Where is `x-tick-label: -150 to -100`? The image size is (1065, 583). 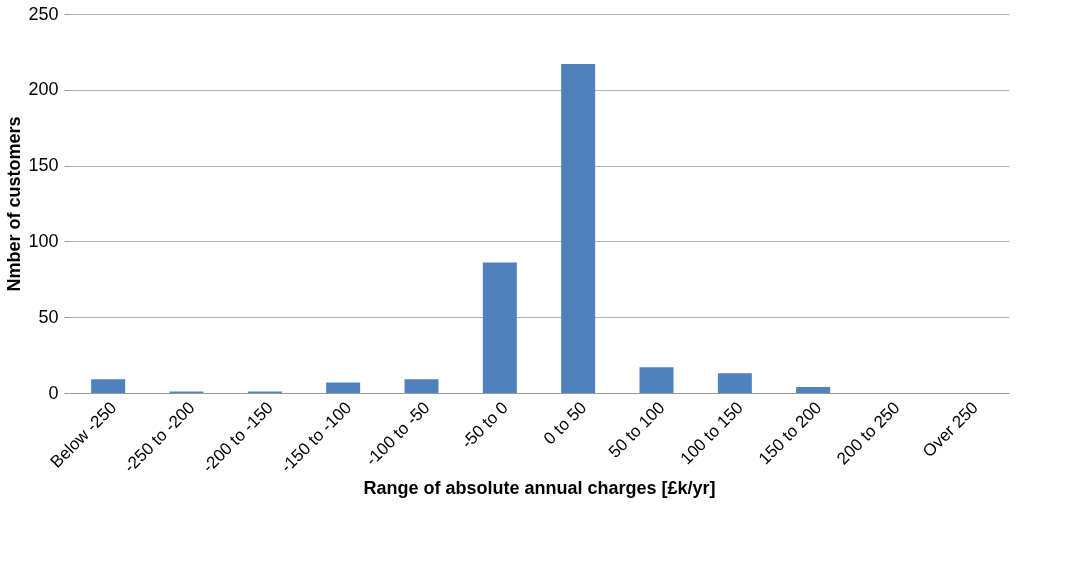 x-tick-label: -150 to -100 is located at coordinates (316, 437).